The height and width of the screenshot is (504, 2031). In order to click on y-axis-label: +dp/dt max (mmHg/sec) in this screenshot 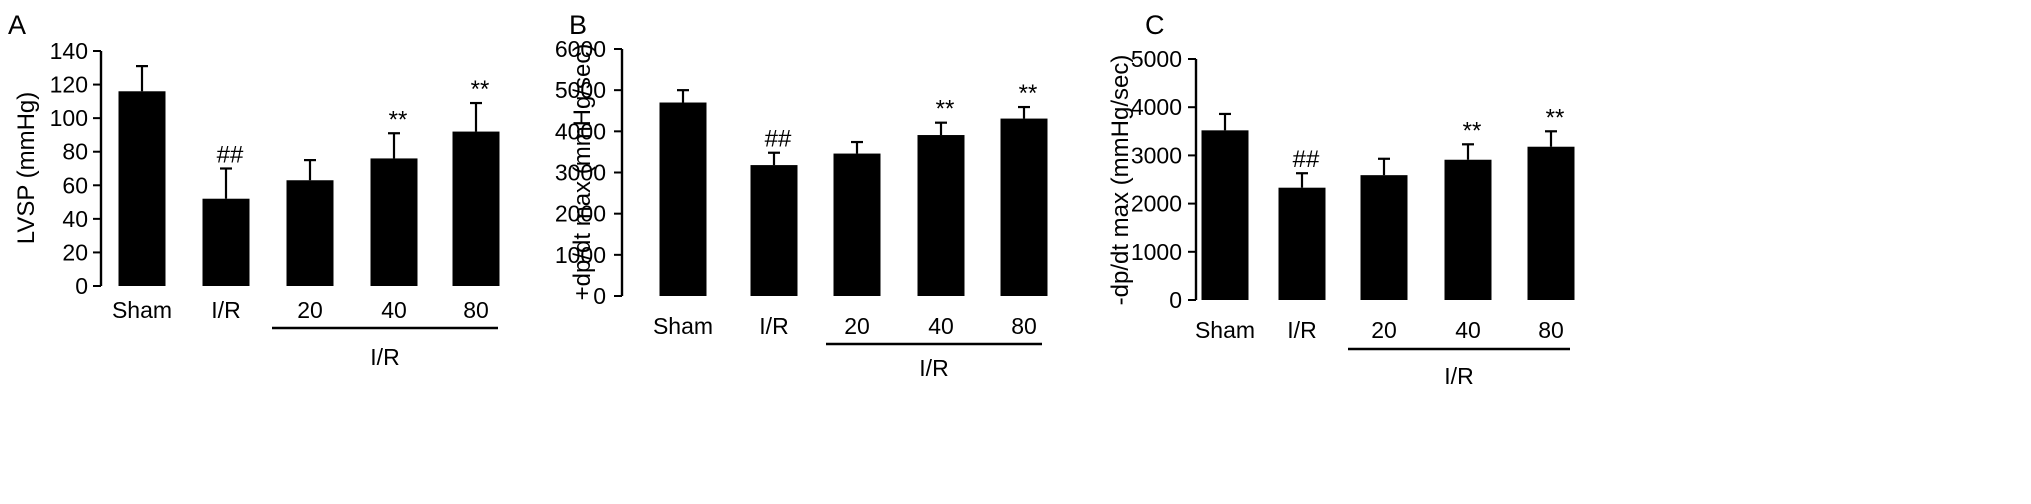, I will do `click(582, 172)`.